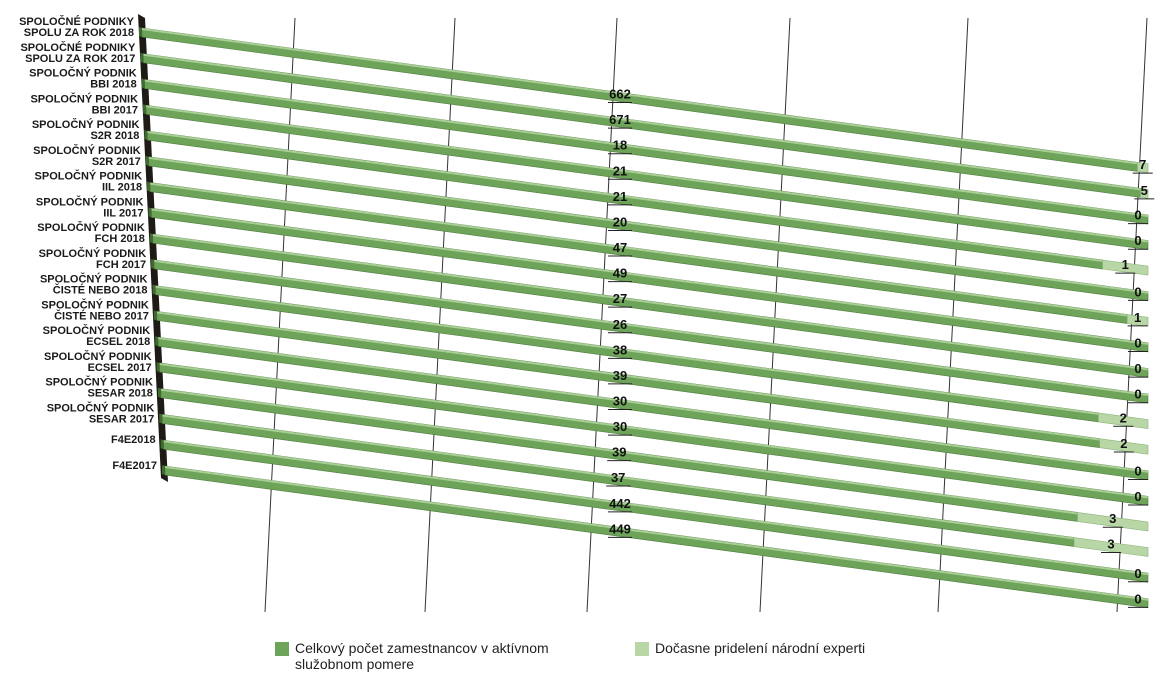 Image resolution: width=1156 pixels, height=675 pixels. I want to click on category-label-8-0: SPOLOČNÝ PODNIK, so click(91, 227).